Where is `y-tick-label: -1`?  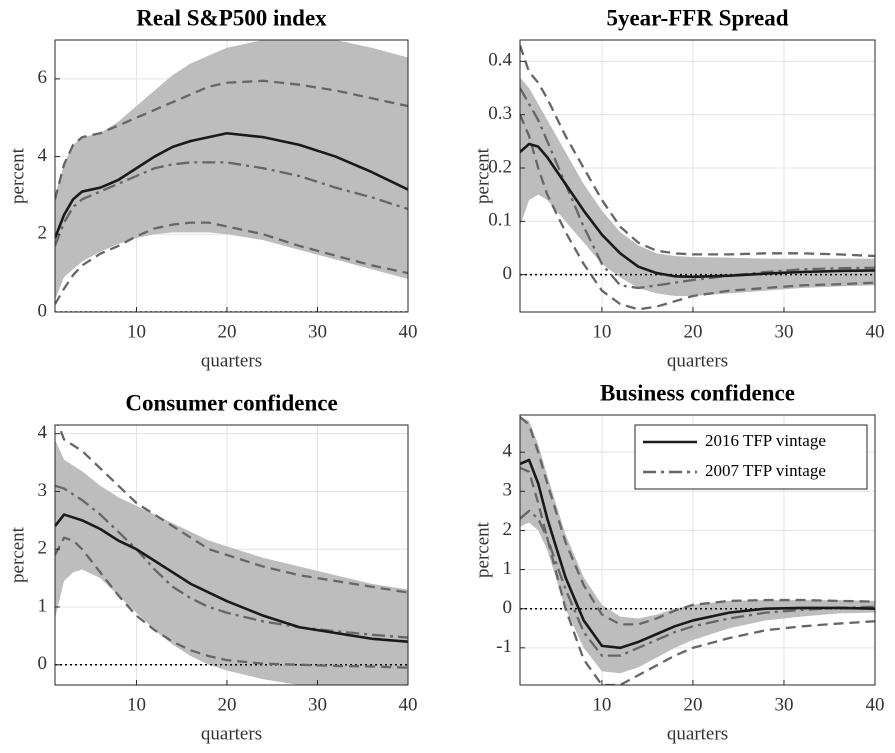
y-tick-label: -1 is located at coordinates (504, 646).